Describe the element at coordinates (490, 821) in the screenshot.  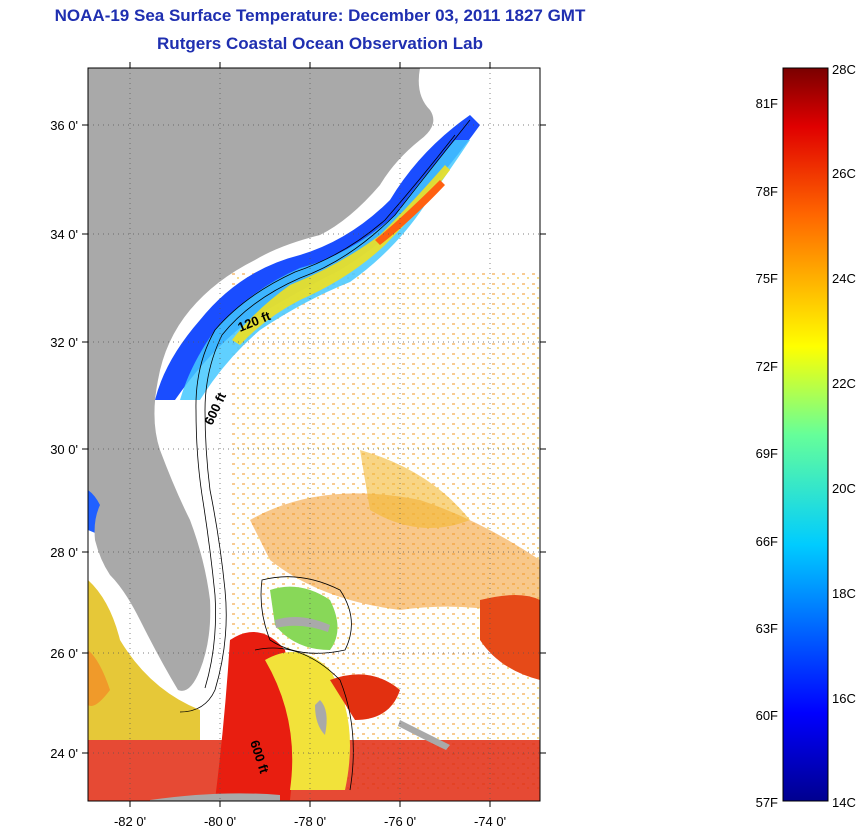
I see `lon-label-74: -74 0'` at that location.